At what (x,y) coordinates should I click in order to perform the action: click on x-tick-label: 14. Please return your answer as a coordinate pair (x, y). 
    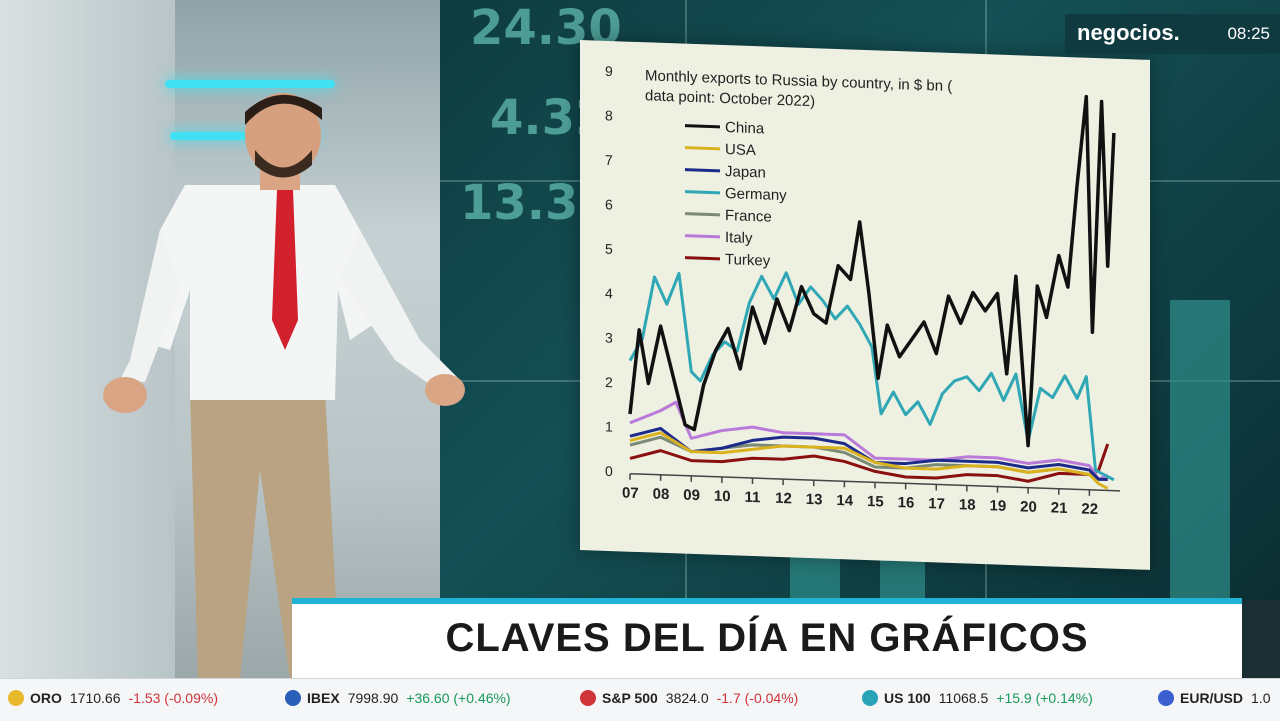
    Looking at the image, I should click on (844, 501).